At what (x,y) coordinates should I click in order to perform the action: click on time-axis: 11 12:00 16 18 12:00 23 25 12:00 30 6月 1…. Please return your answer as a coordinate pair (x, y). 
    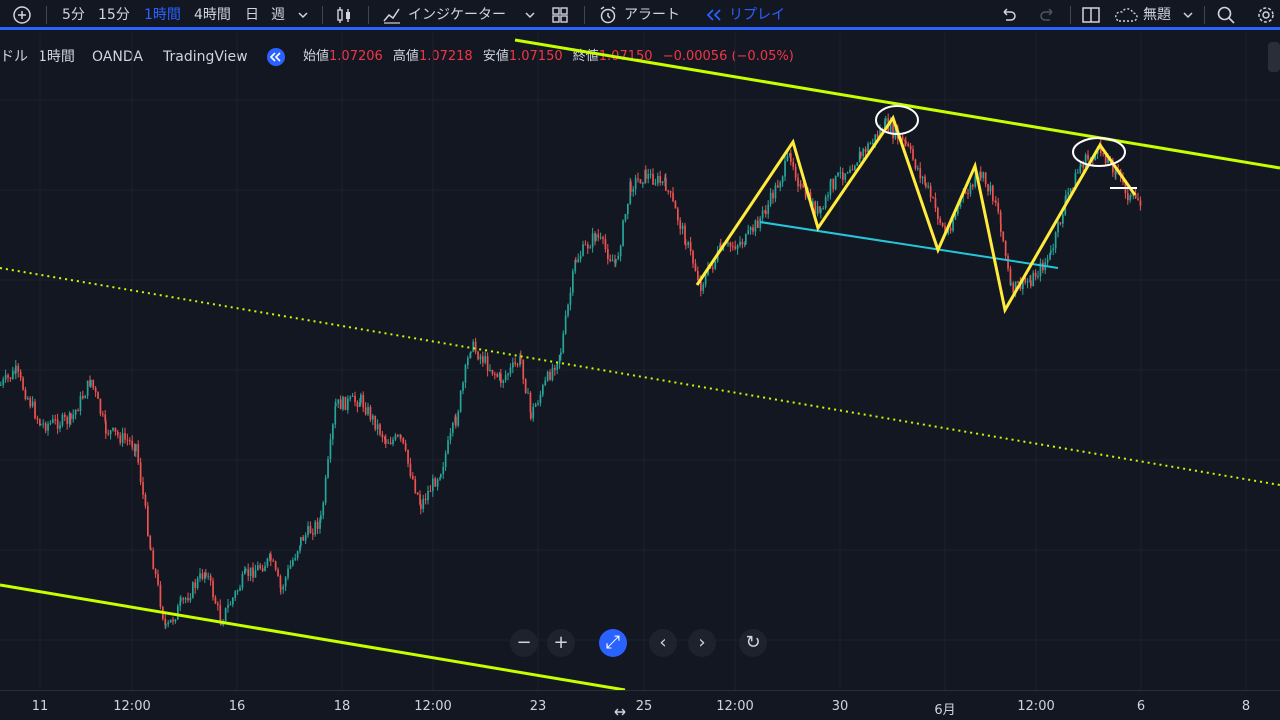
    Looking at the image, I should click on (640, 705).